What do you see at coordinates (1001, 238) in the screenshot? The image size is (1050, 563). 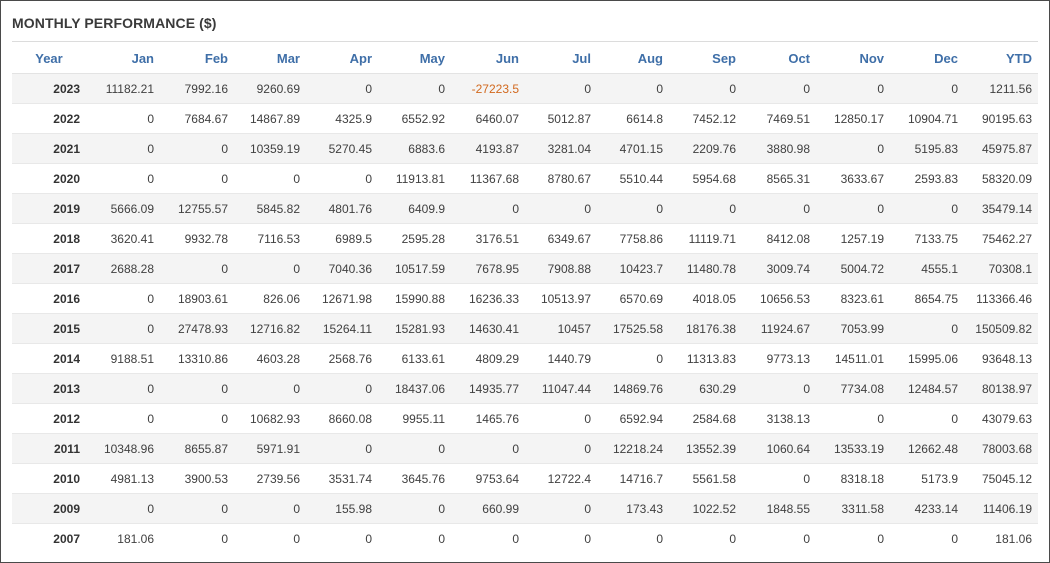 I see `value-cell: 75462.27` at bounding box center [1001, 238].